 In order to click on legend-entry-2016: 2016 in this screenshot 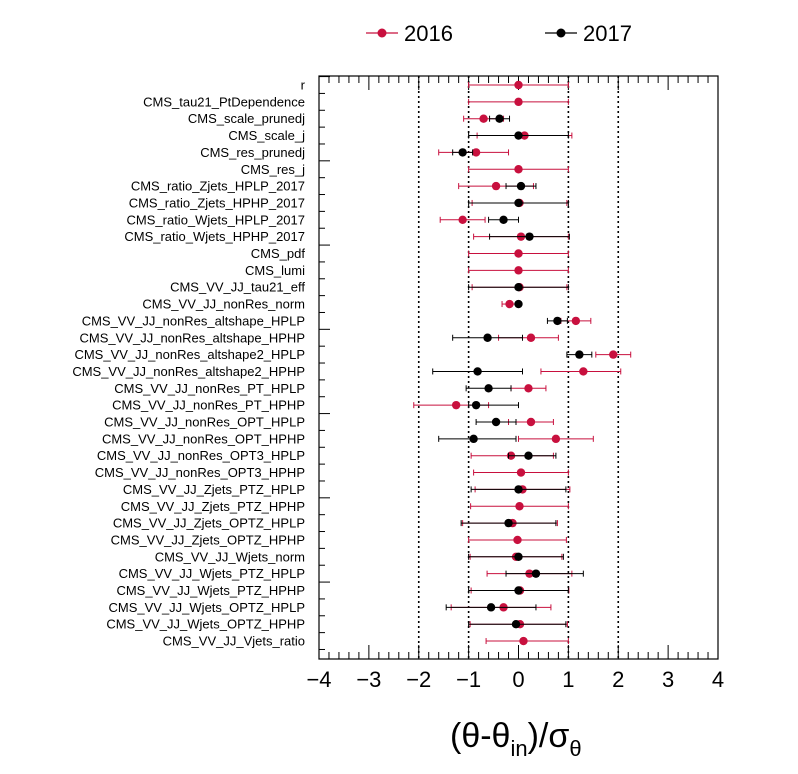, I will do `click(409, 33)`.